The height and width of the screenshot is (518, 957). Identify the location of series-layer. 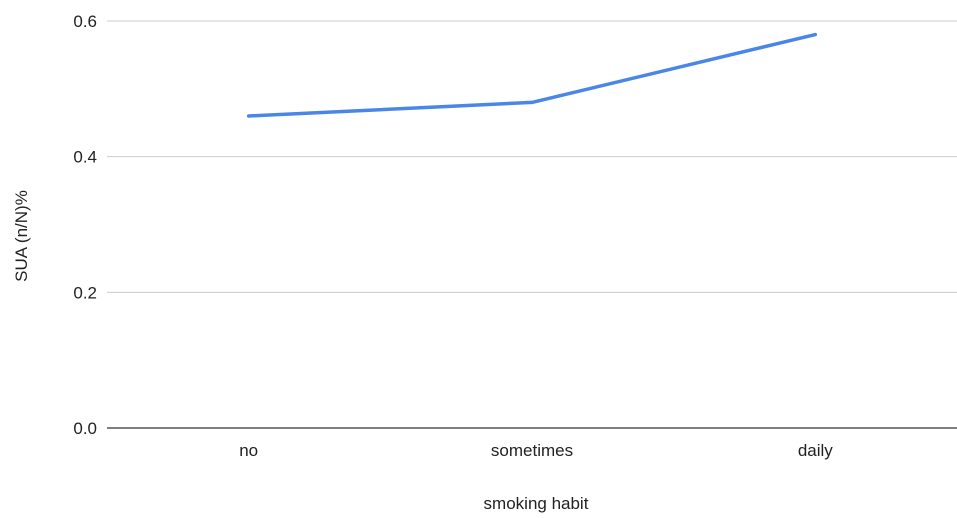
(532, 75).